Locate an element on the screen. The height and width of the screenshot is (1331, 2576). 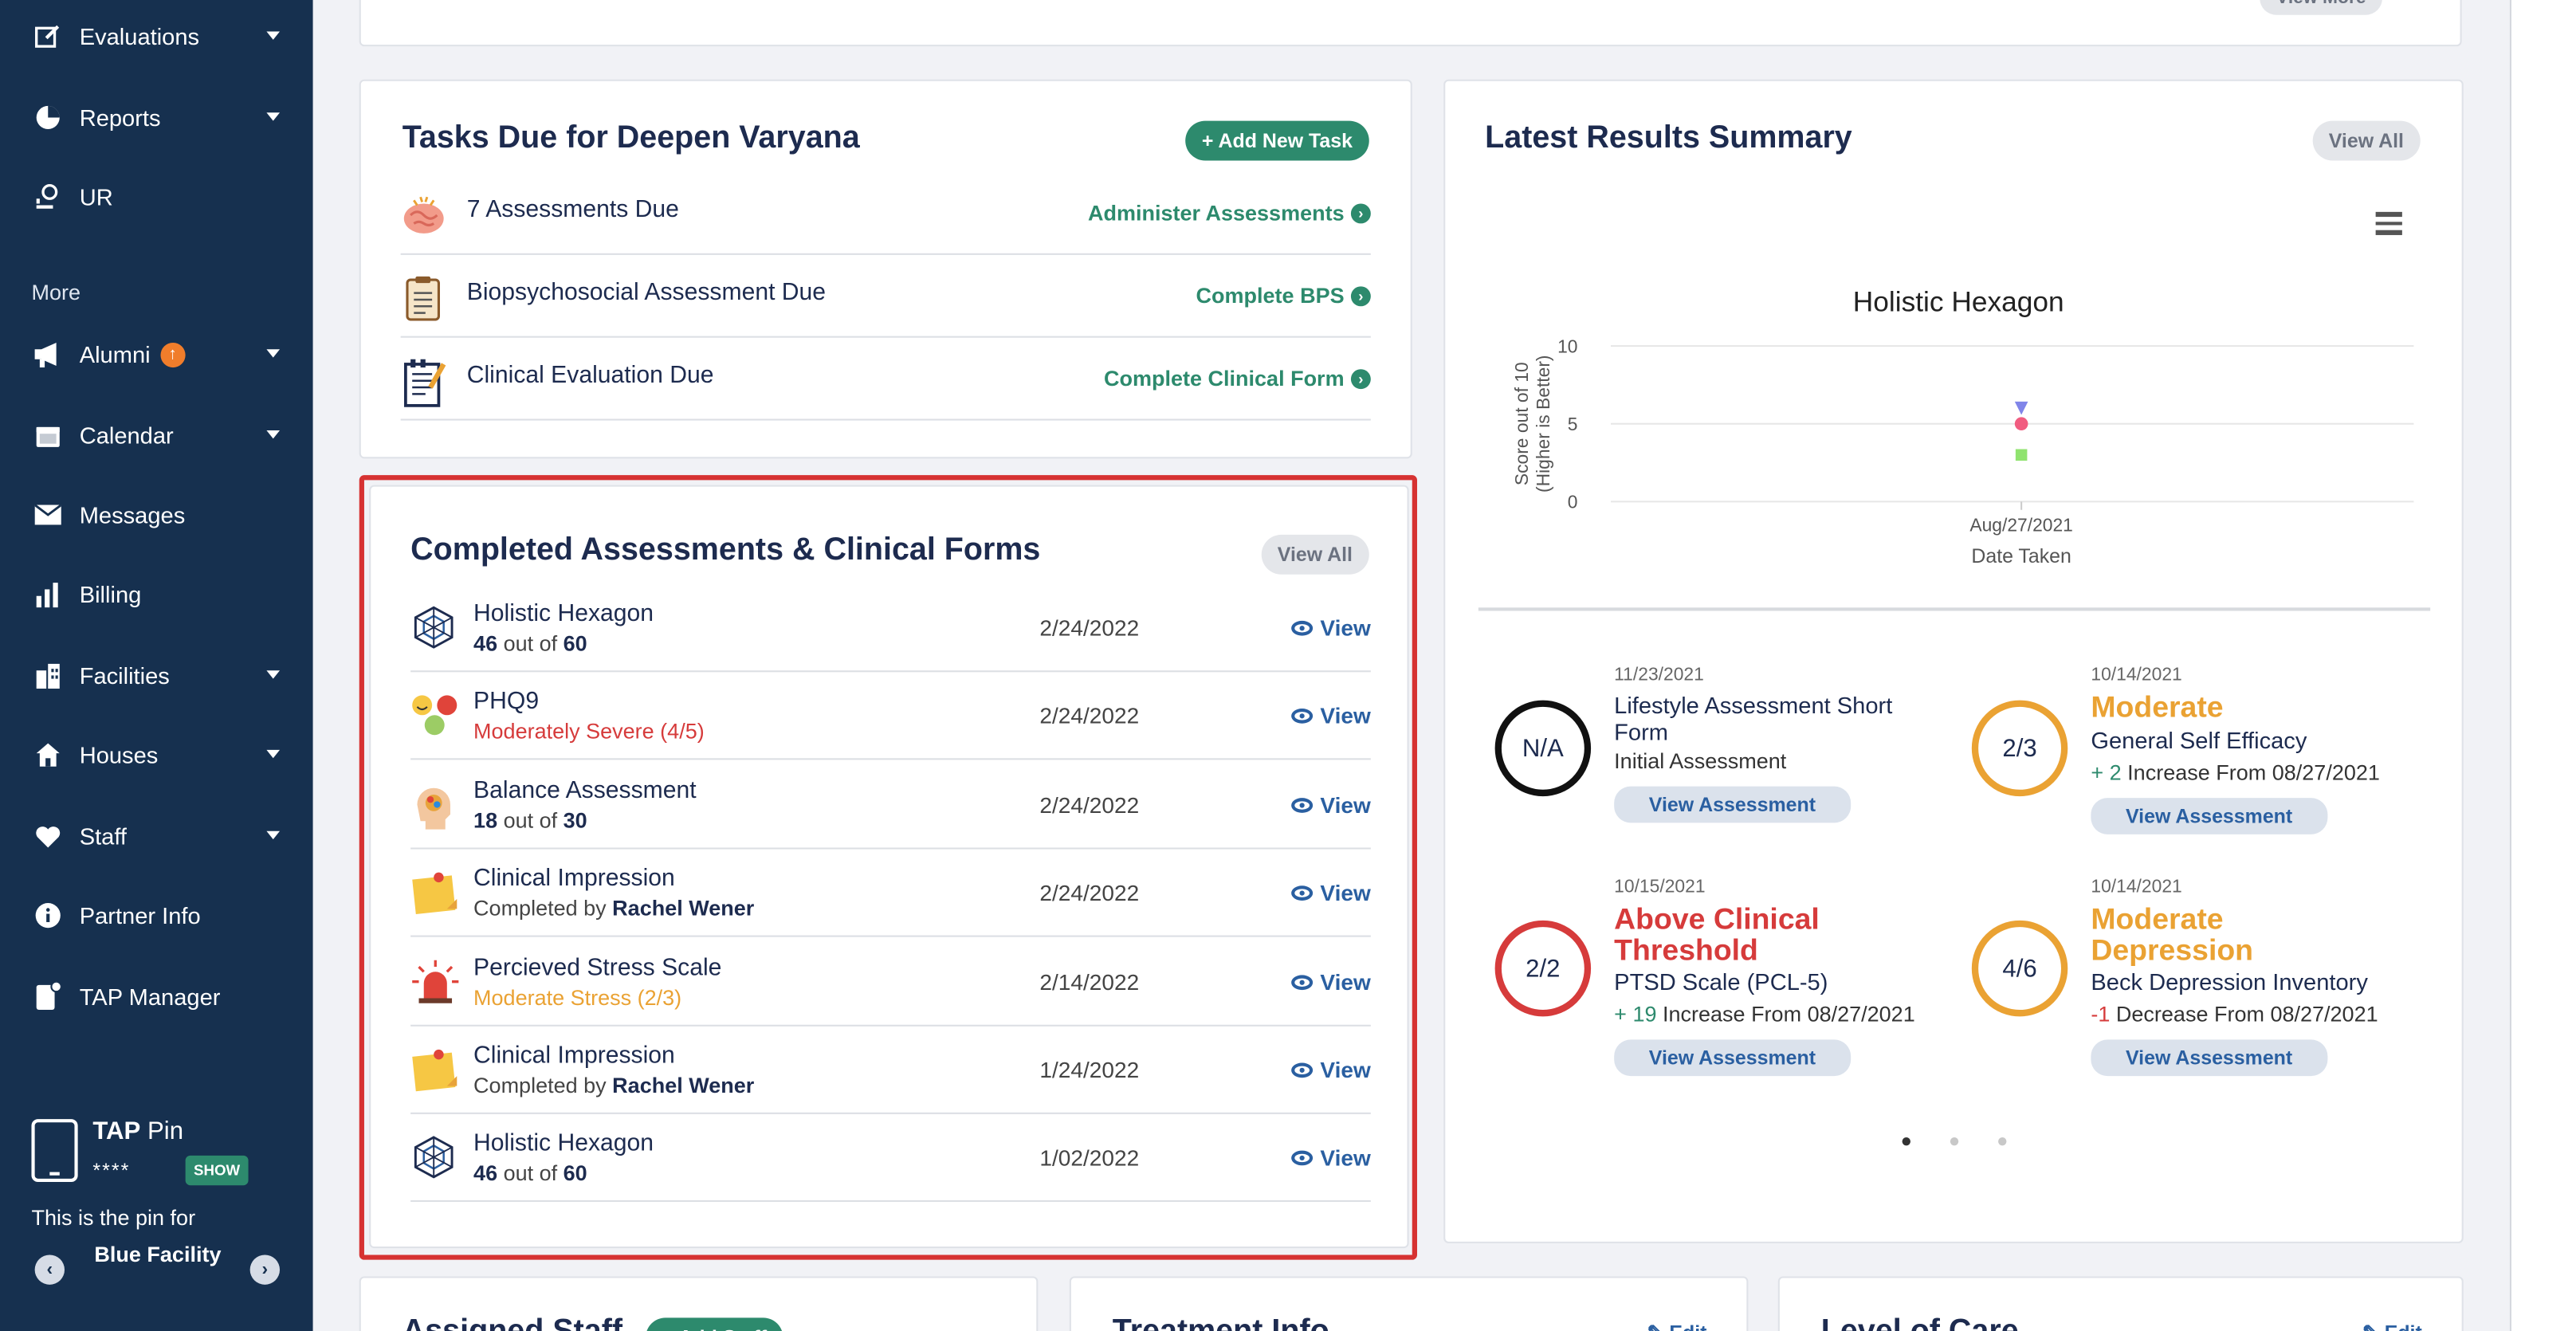
head-balance-icon is located at coordinates (434, 805).